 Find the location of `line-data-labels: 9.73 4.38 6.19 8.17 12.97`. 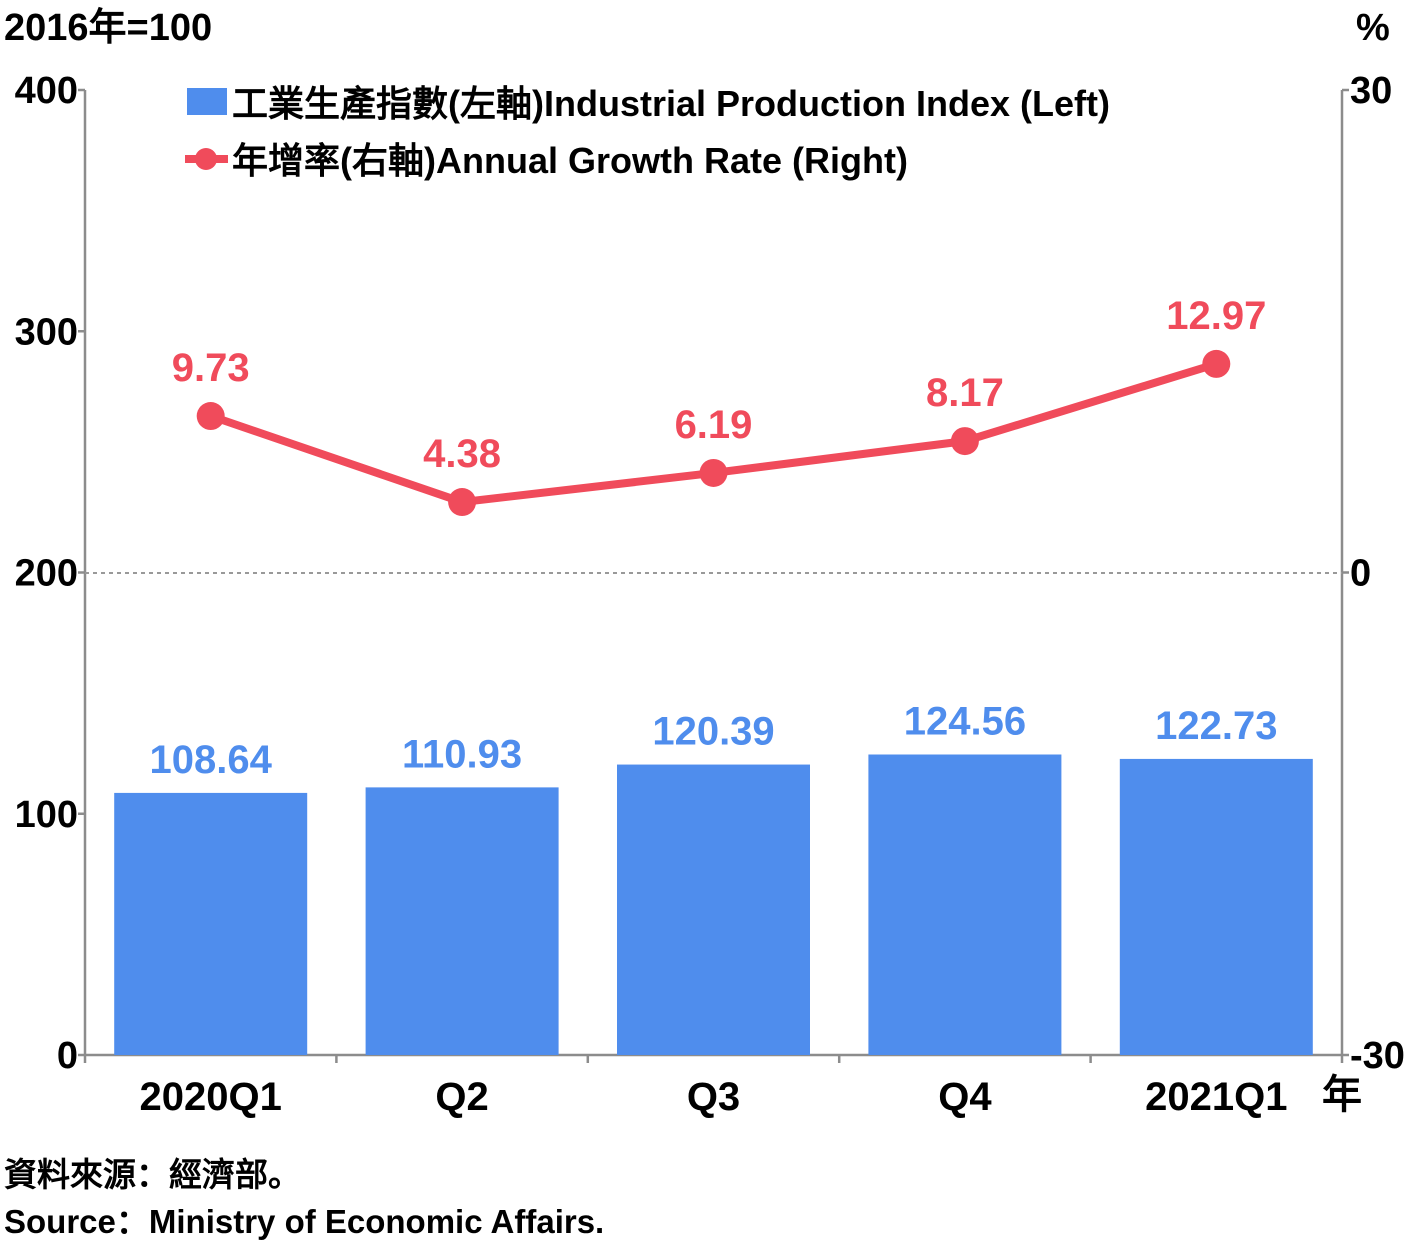

line-data-labels: 9.73 4.38 6.19 8.17 12.97 is located at coordinates (719, 385).